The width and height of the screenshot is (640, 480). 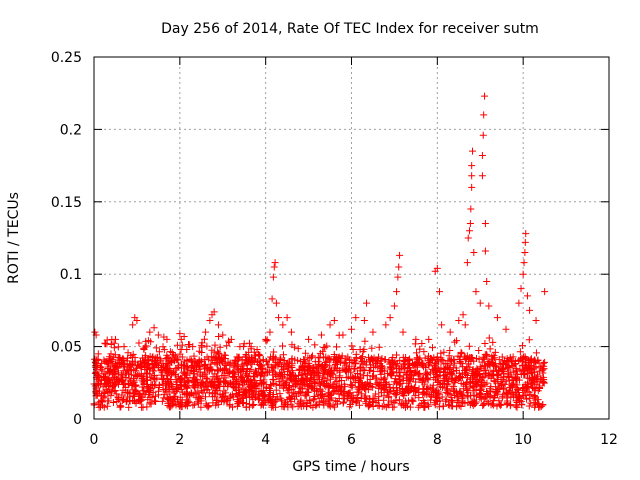 I want to click on x-tick-label: 0, so click(x=94, y=440).